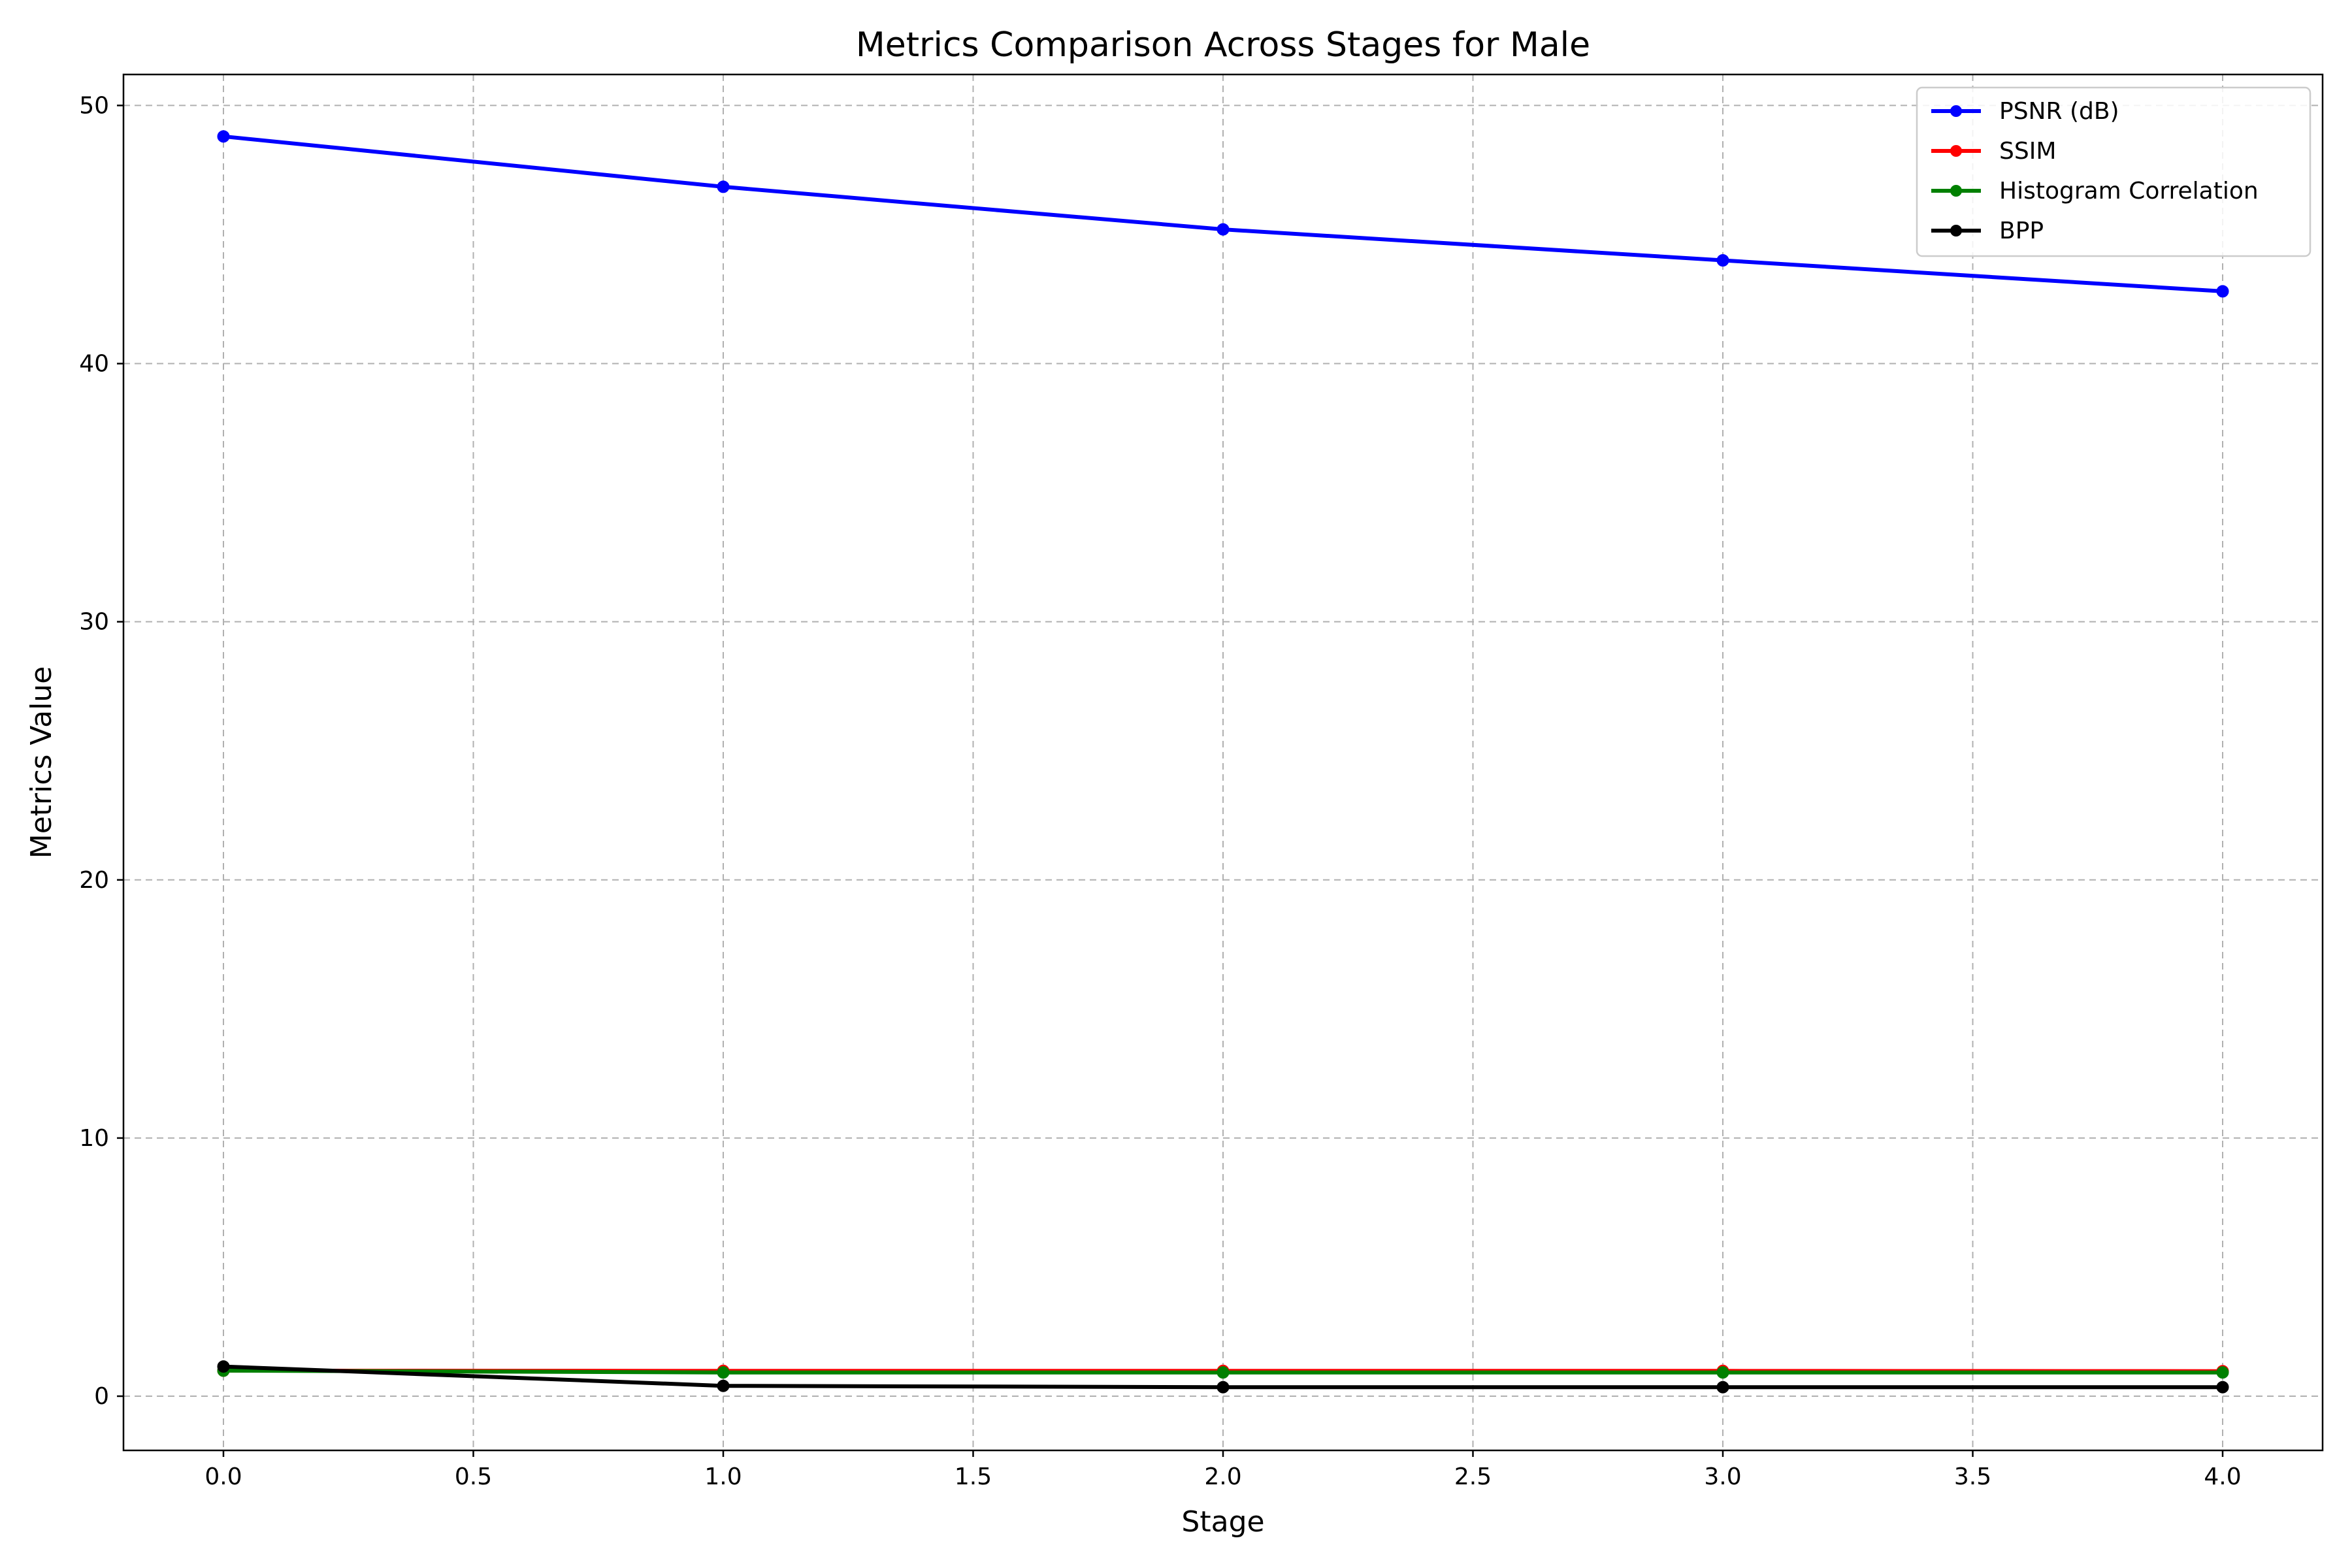 The image size is (2352, 1568). I want to click on legend: PSNR (dB) SSIM Histogram Correlation BPP, so click(2113, 171).